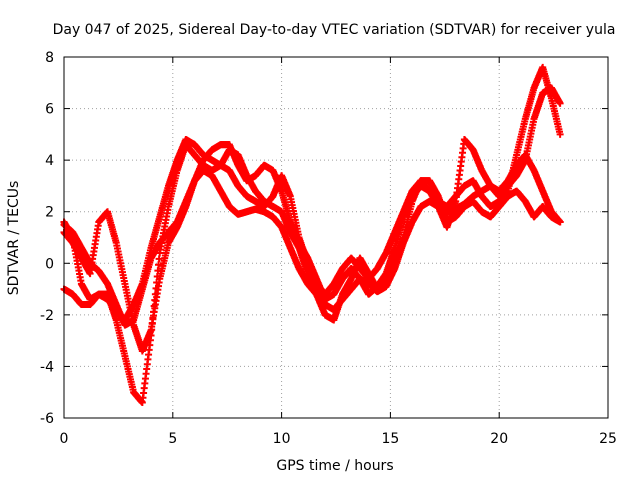 The height and width of the screenshot is (480, 640). What do you see at coordinates (499, 439) in the screenshot?
I see `x-tick-label: 20` at bounding box center [499, 439].